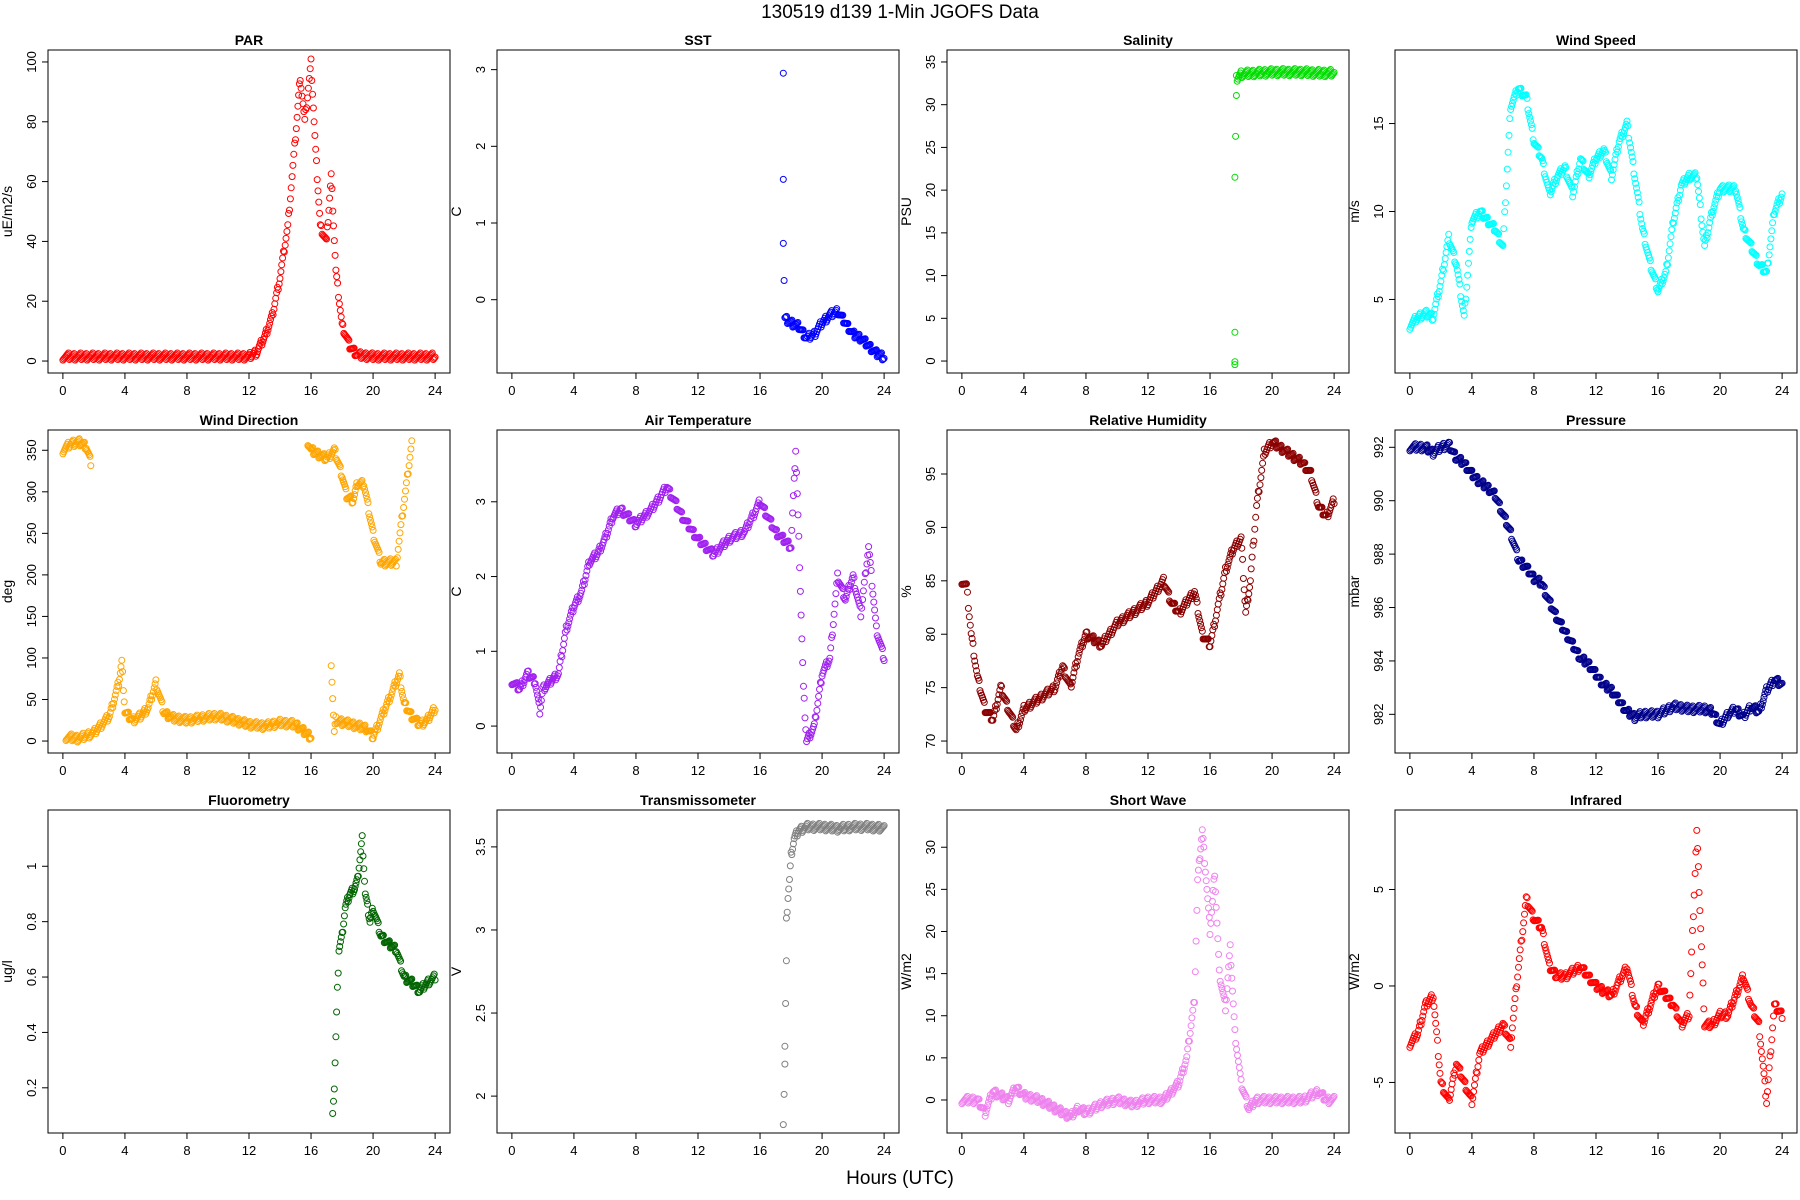 The image size is (1800, 1200). What do you see at coordinates (511, 390) in the screenshot?
I see `x-tick-label: 0` at bounding box center [511, 390].